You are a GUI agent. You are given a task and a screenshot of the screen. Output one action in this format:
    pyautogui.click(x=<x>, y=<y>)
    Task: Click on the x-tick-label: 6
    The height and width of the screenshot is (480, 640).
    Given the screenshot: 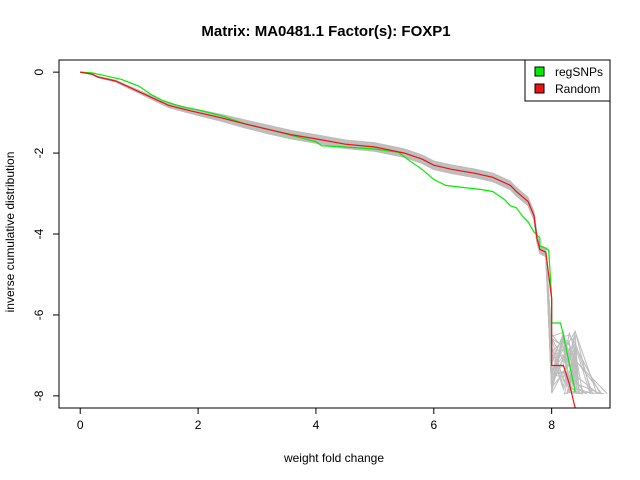 What is the action you would take?
    pyautogui.click(x=433, y=425)
    